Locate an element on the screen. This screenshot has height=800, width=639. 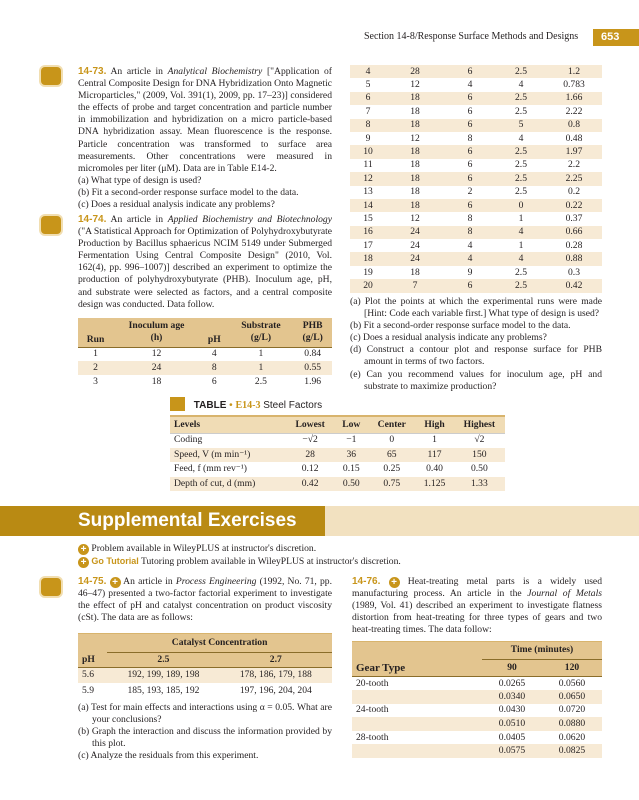
table-cell: 0.37 is located at coordinates (574, 218).